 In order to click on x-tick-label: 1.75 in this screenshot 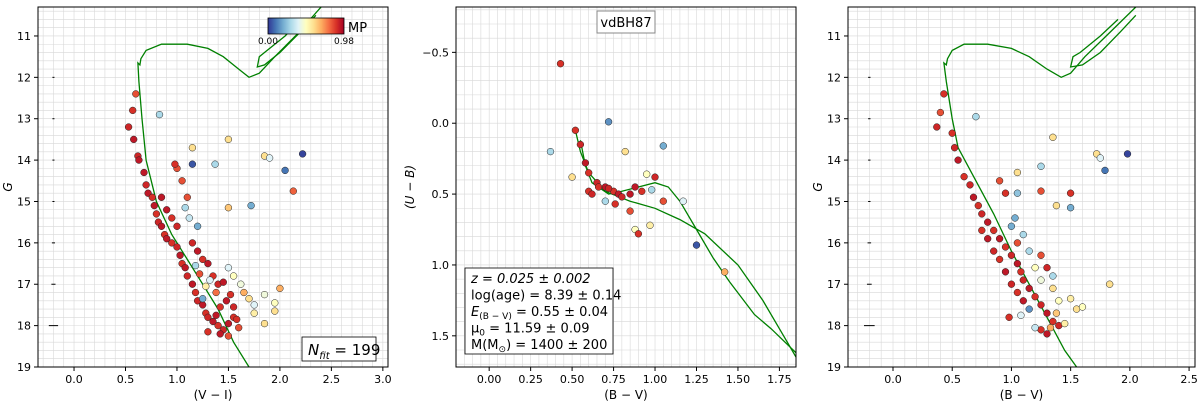, I will do `click(779, 379)`.